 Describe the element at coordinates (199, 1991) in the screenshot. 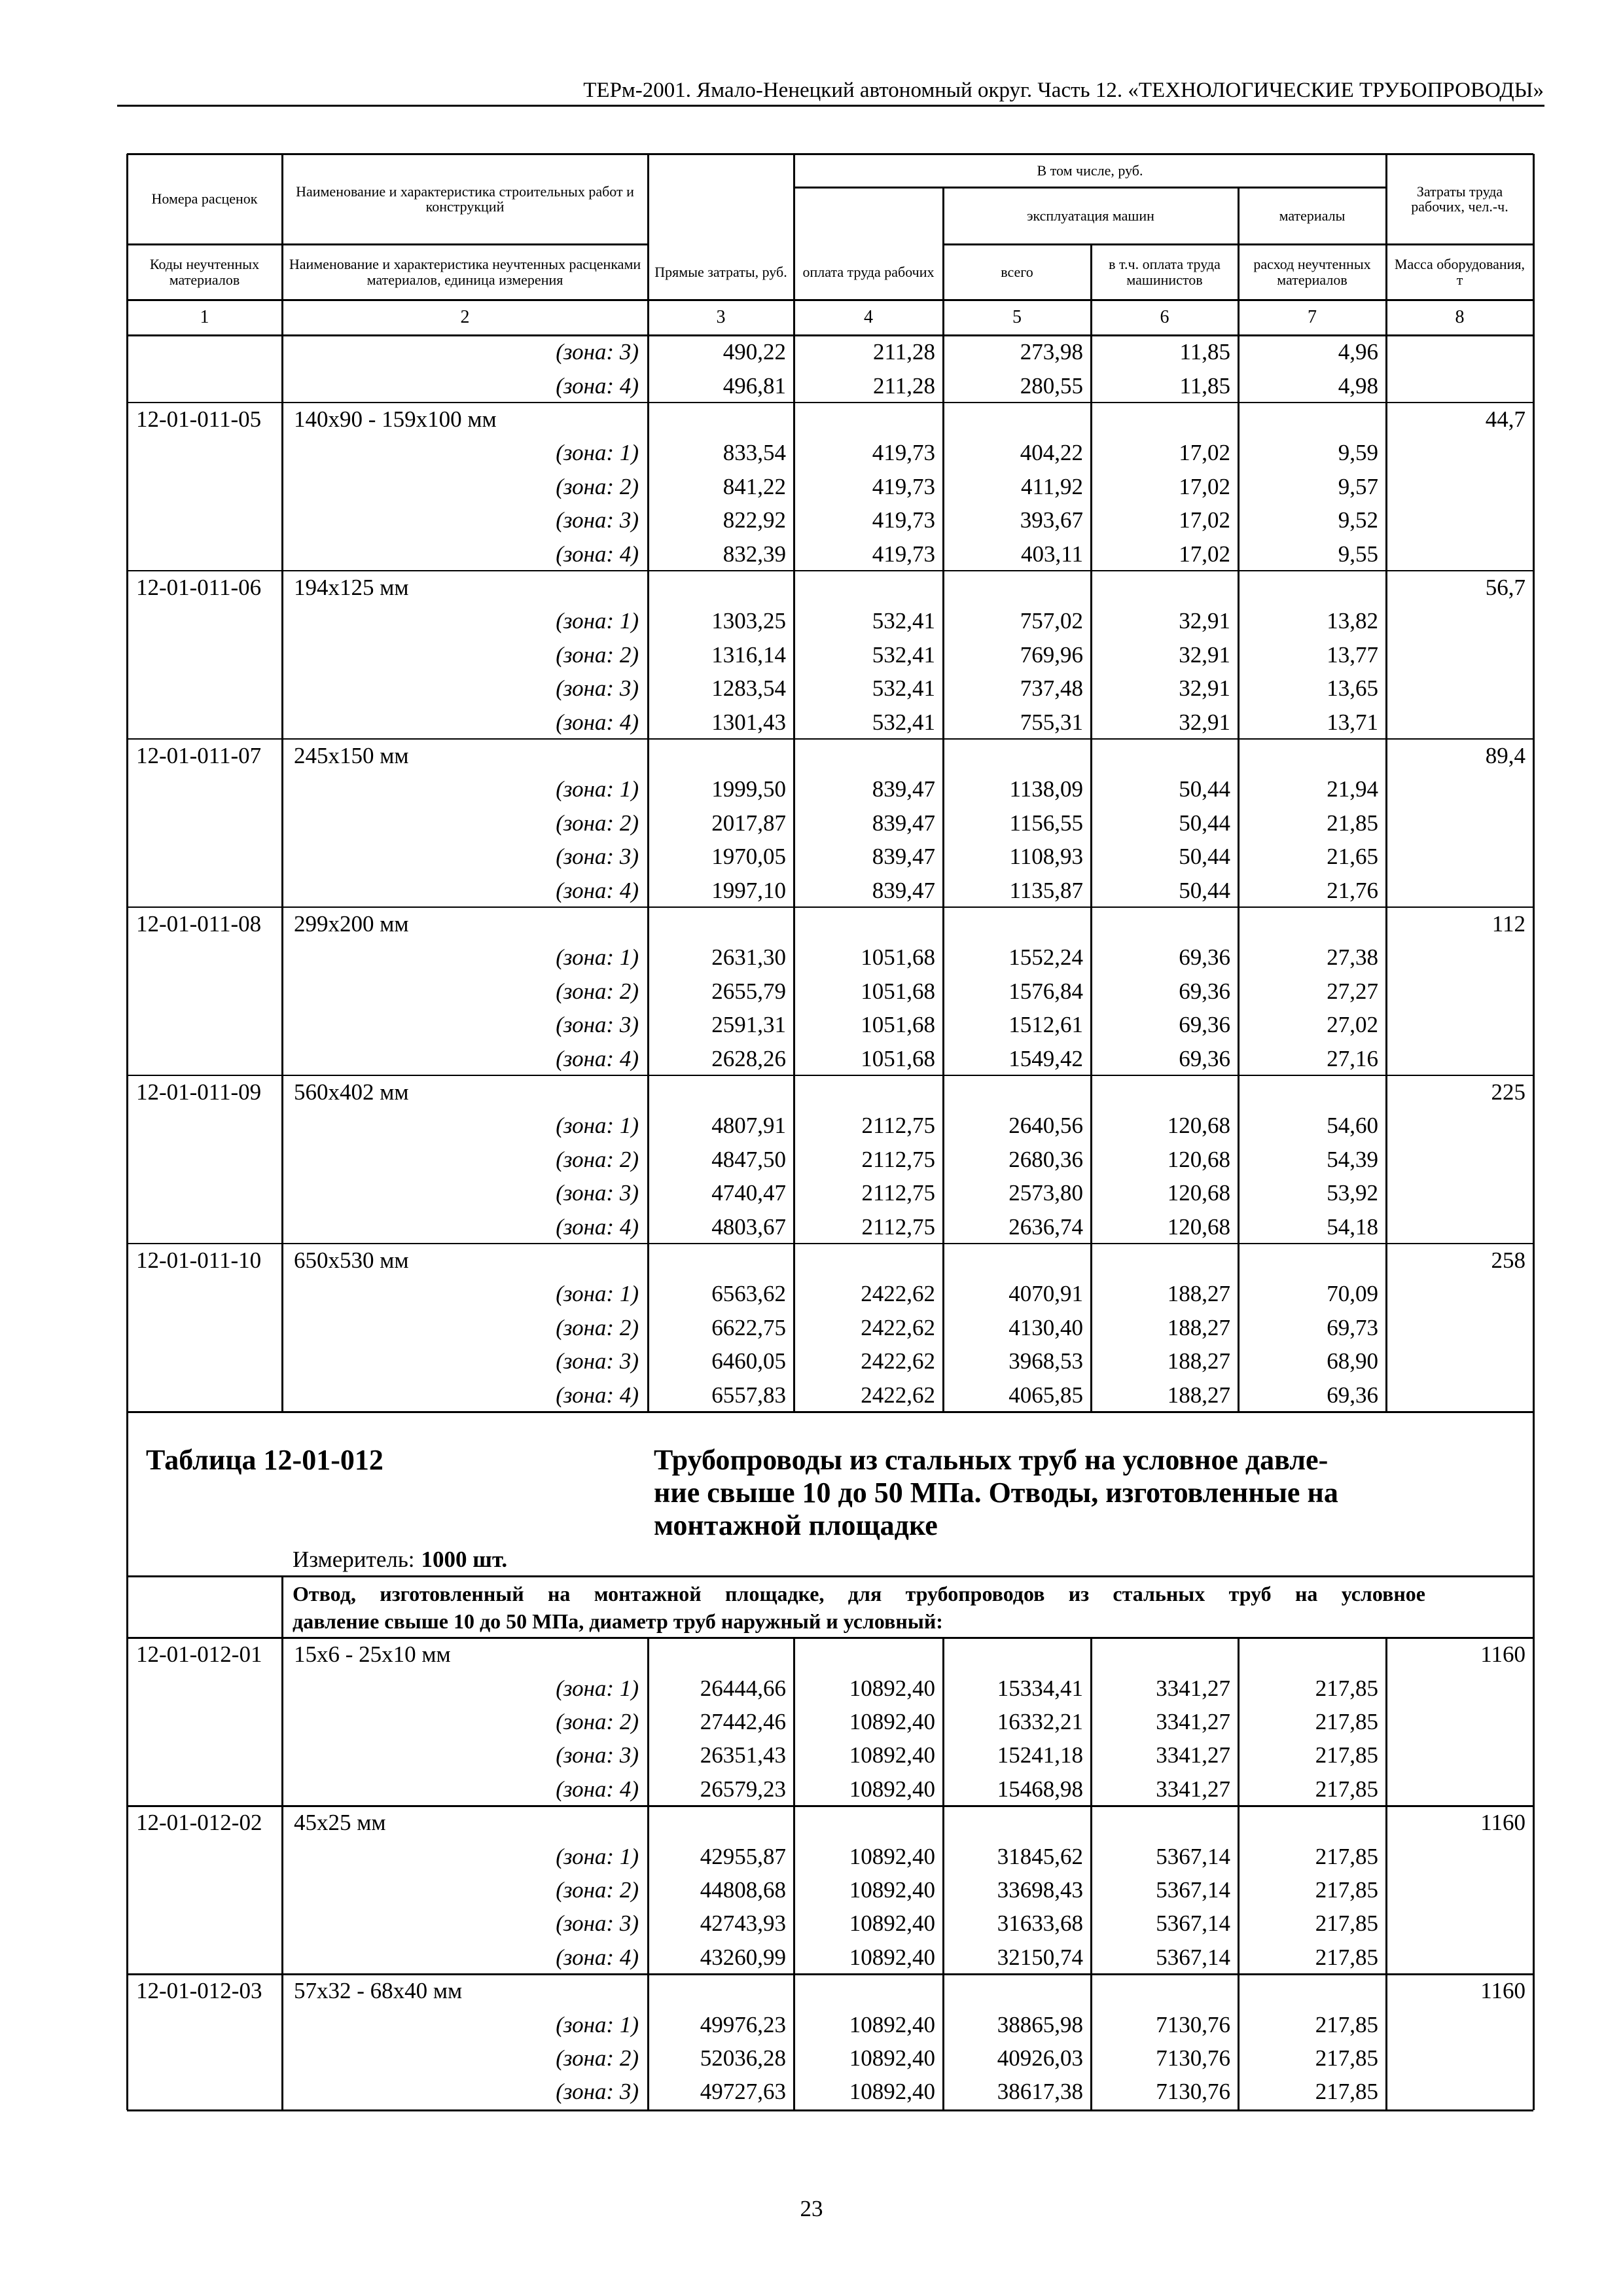

I see `rate-code: 12-01-012-03` at that location.